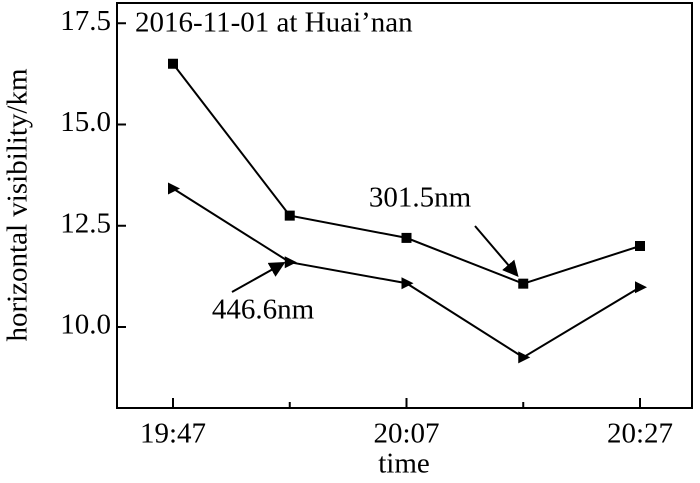  What do you see at coordinates (85, 223) in the screenshot?
I see `y-tick-label: 12.5` at bounding box center [85, 223].